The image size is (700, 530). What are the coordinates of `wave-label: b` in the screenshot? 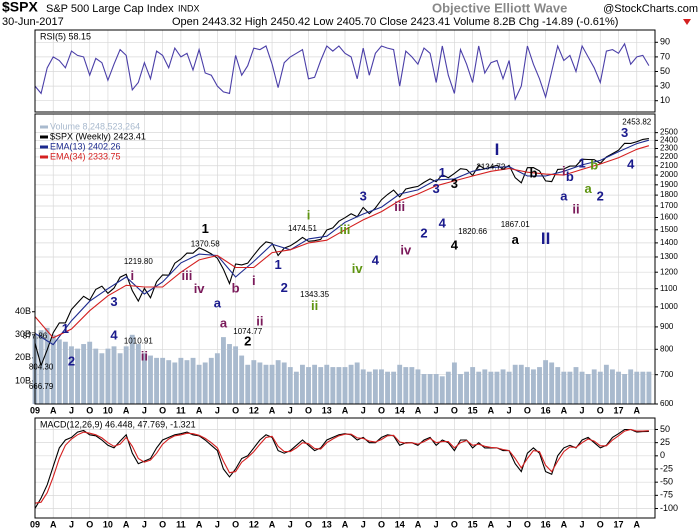 It's located at (570, 176).